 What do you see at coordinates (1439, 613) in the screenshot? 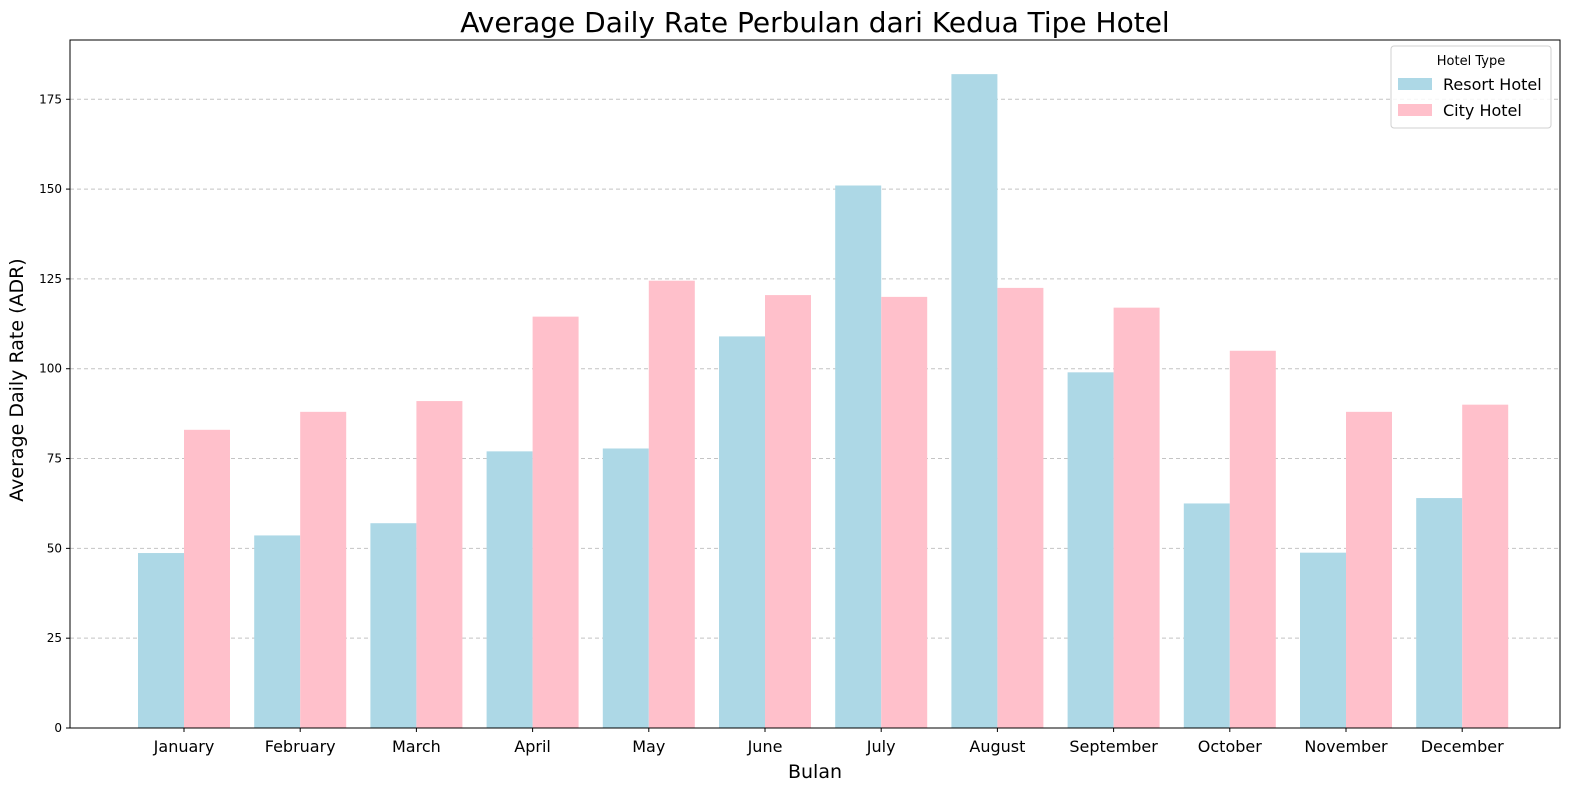
I see `bar-resort-hotel-december` at bounding box center [1439, 613].